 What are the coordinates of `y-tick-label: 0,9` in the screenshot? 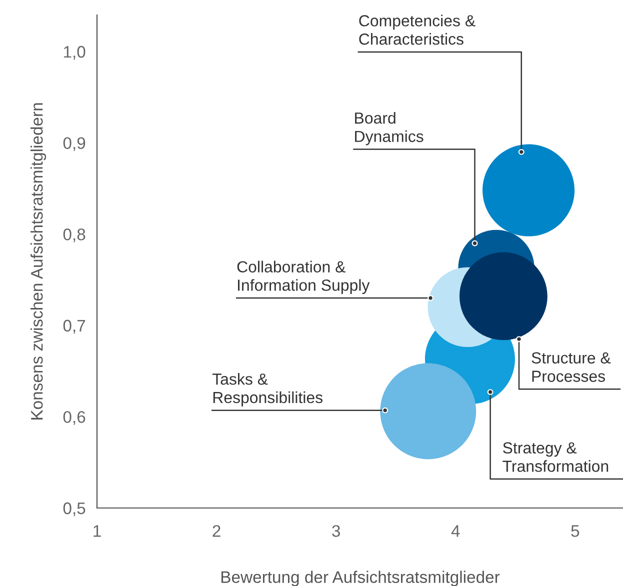 It's located at (74, 144).